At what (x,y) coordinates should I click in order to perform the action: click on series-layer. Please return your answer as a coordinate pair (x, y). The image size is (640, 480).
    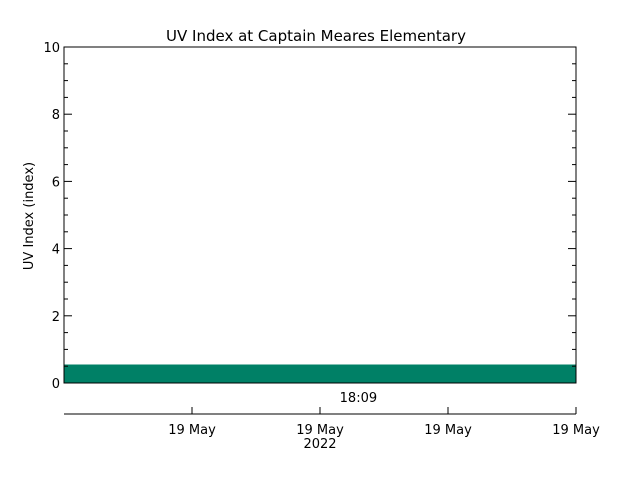
    Looking at the image, I should click on (320, 373).